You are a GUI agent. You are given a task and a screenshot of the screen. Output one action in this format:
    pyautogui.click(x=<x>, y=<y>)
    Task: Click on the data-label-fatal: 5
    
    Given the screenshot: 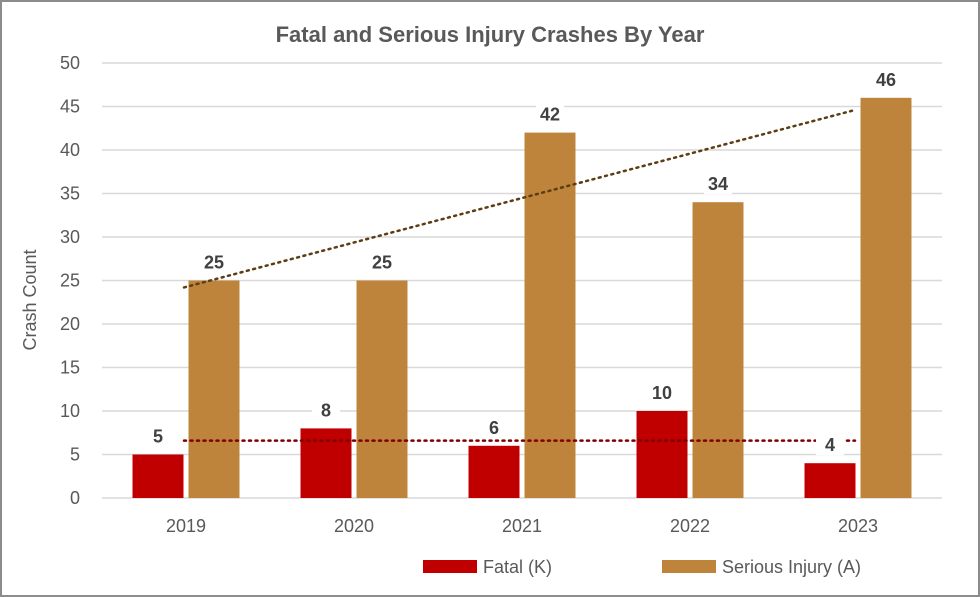 What is the action you would take?
    pyautogui.click(x=158, y=437)
    